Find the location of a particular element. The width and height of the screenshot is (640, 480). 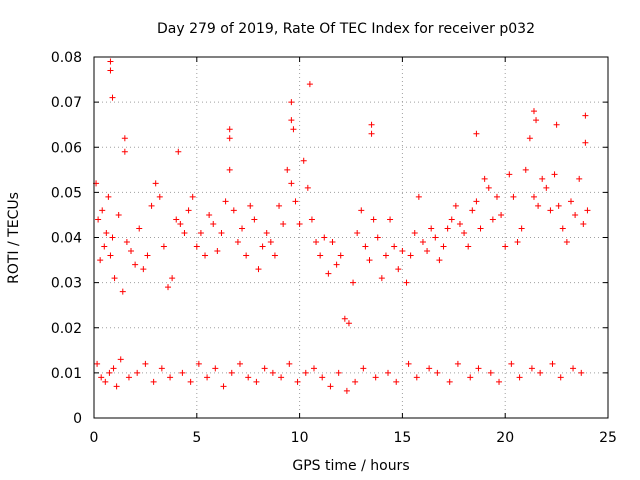

y-tick-label: 0.02 is located at coordinates (66, 329).